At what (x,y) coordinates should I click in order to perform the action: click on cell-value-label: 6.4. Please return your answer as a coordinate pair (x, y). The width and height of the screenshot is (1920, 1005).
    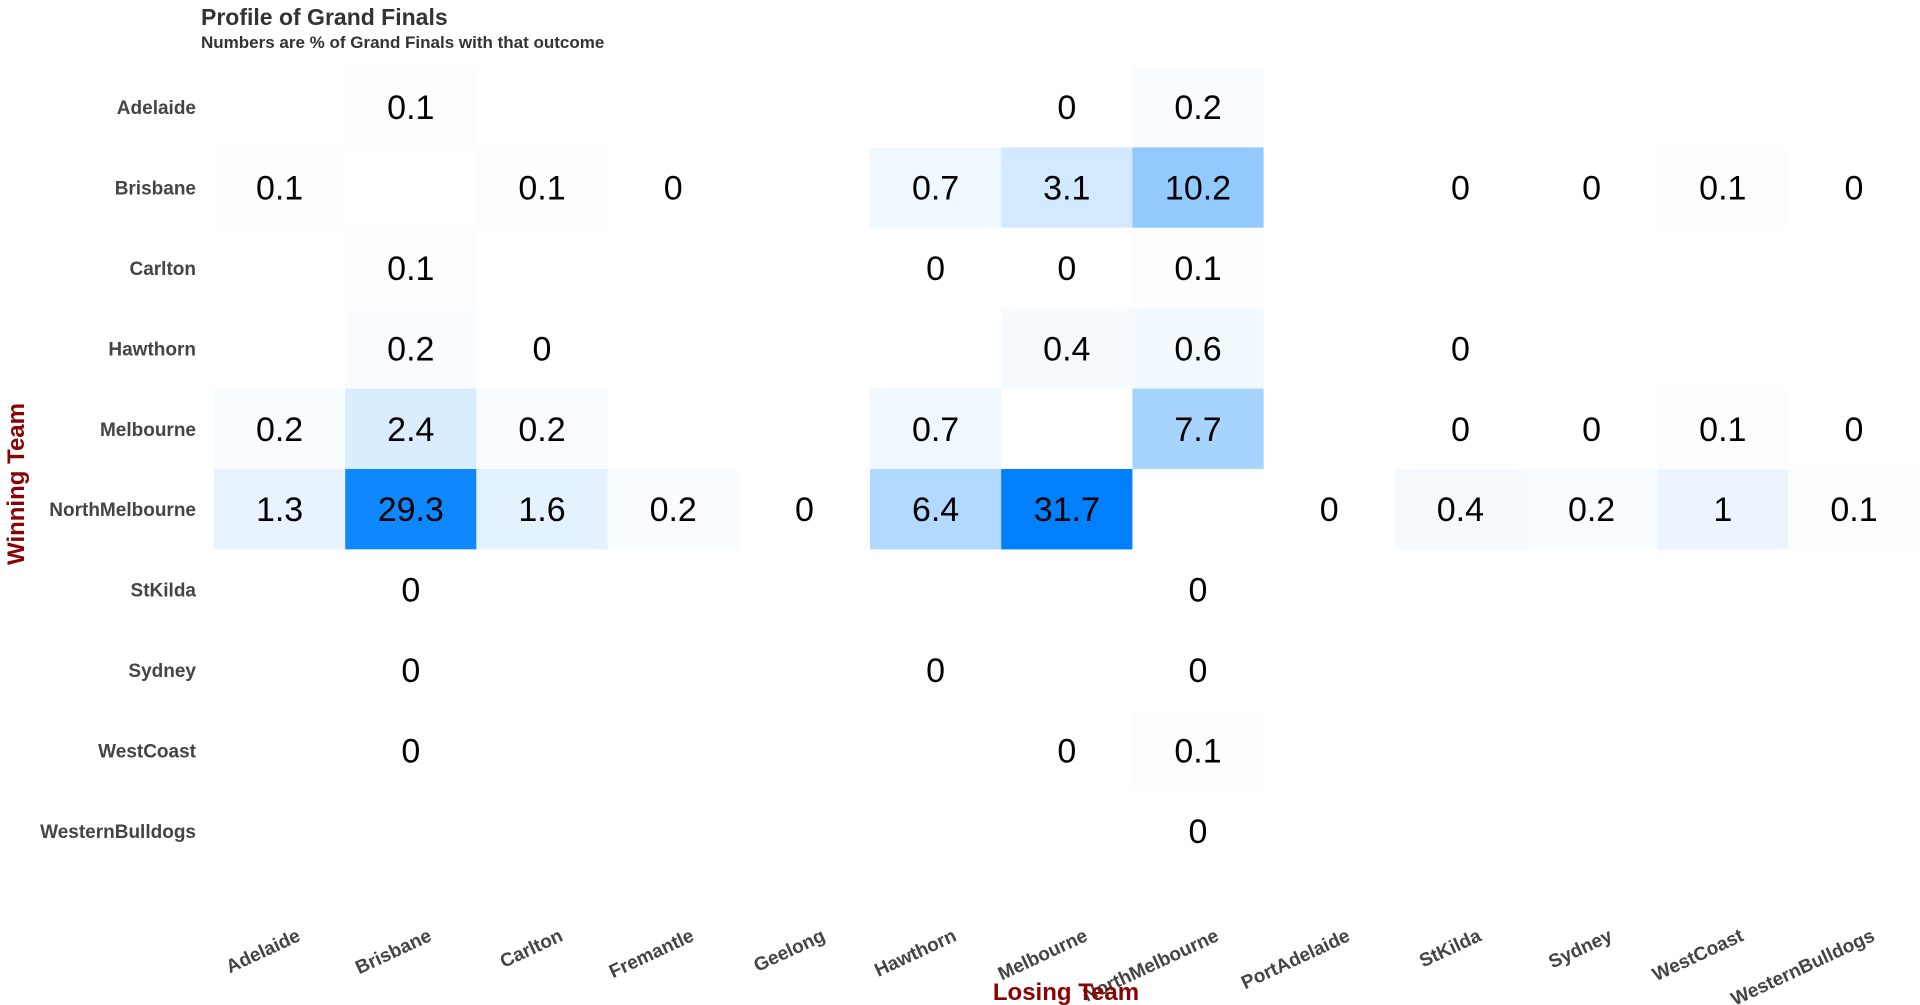
    Looking at the image, I should click on (935, 510).